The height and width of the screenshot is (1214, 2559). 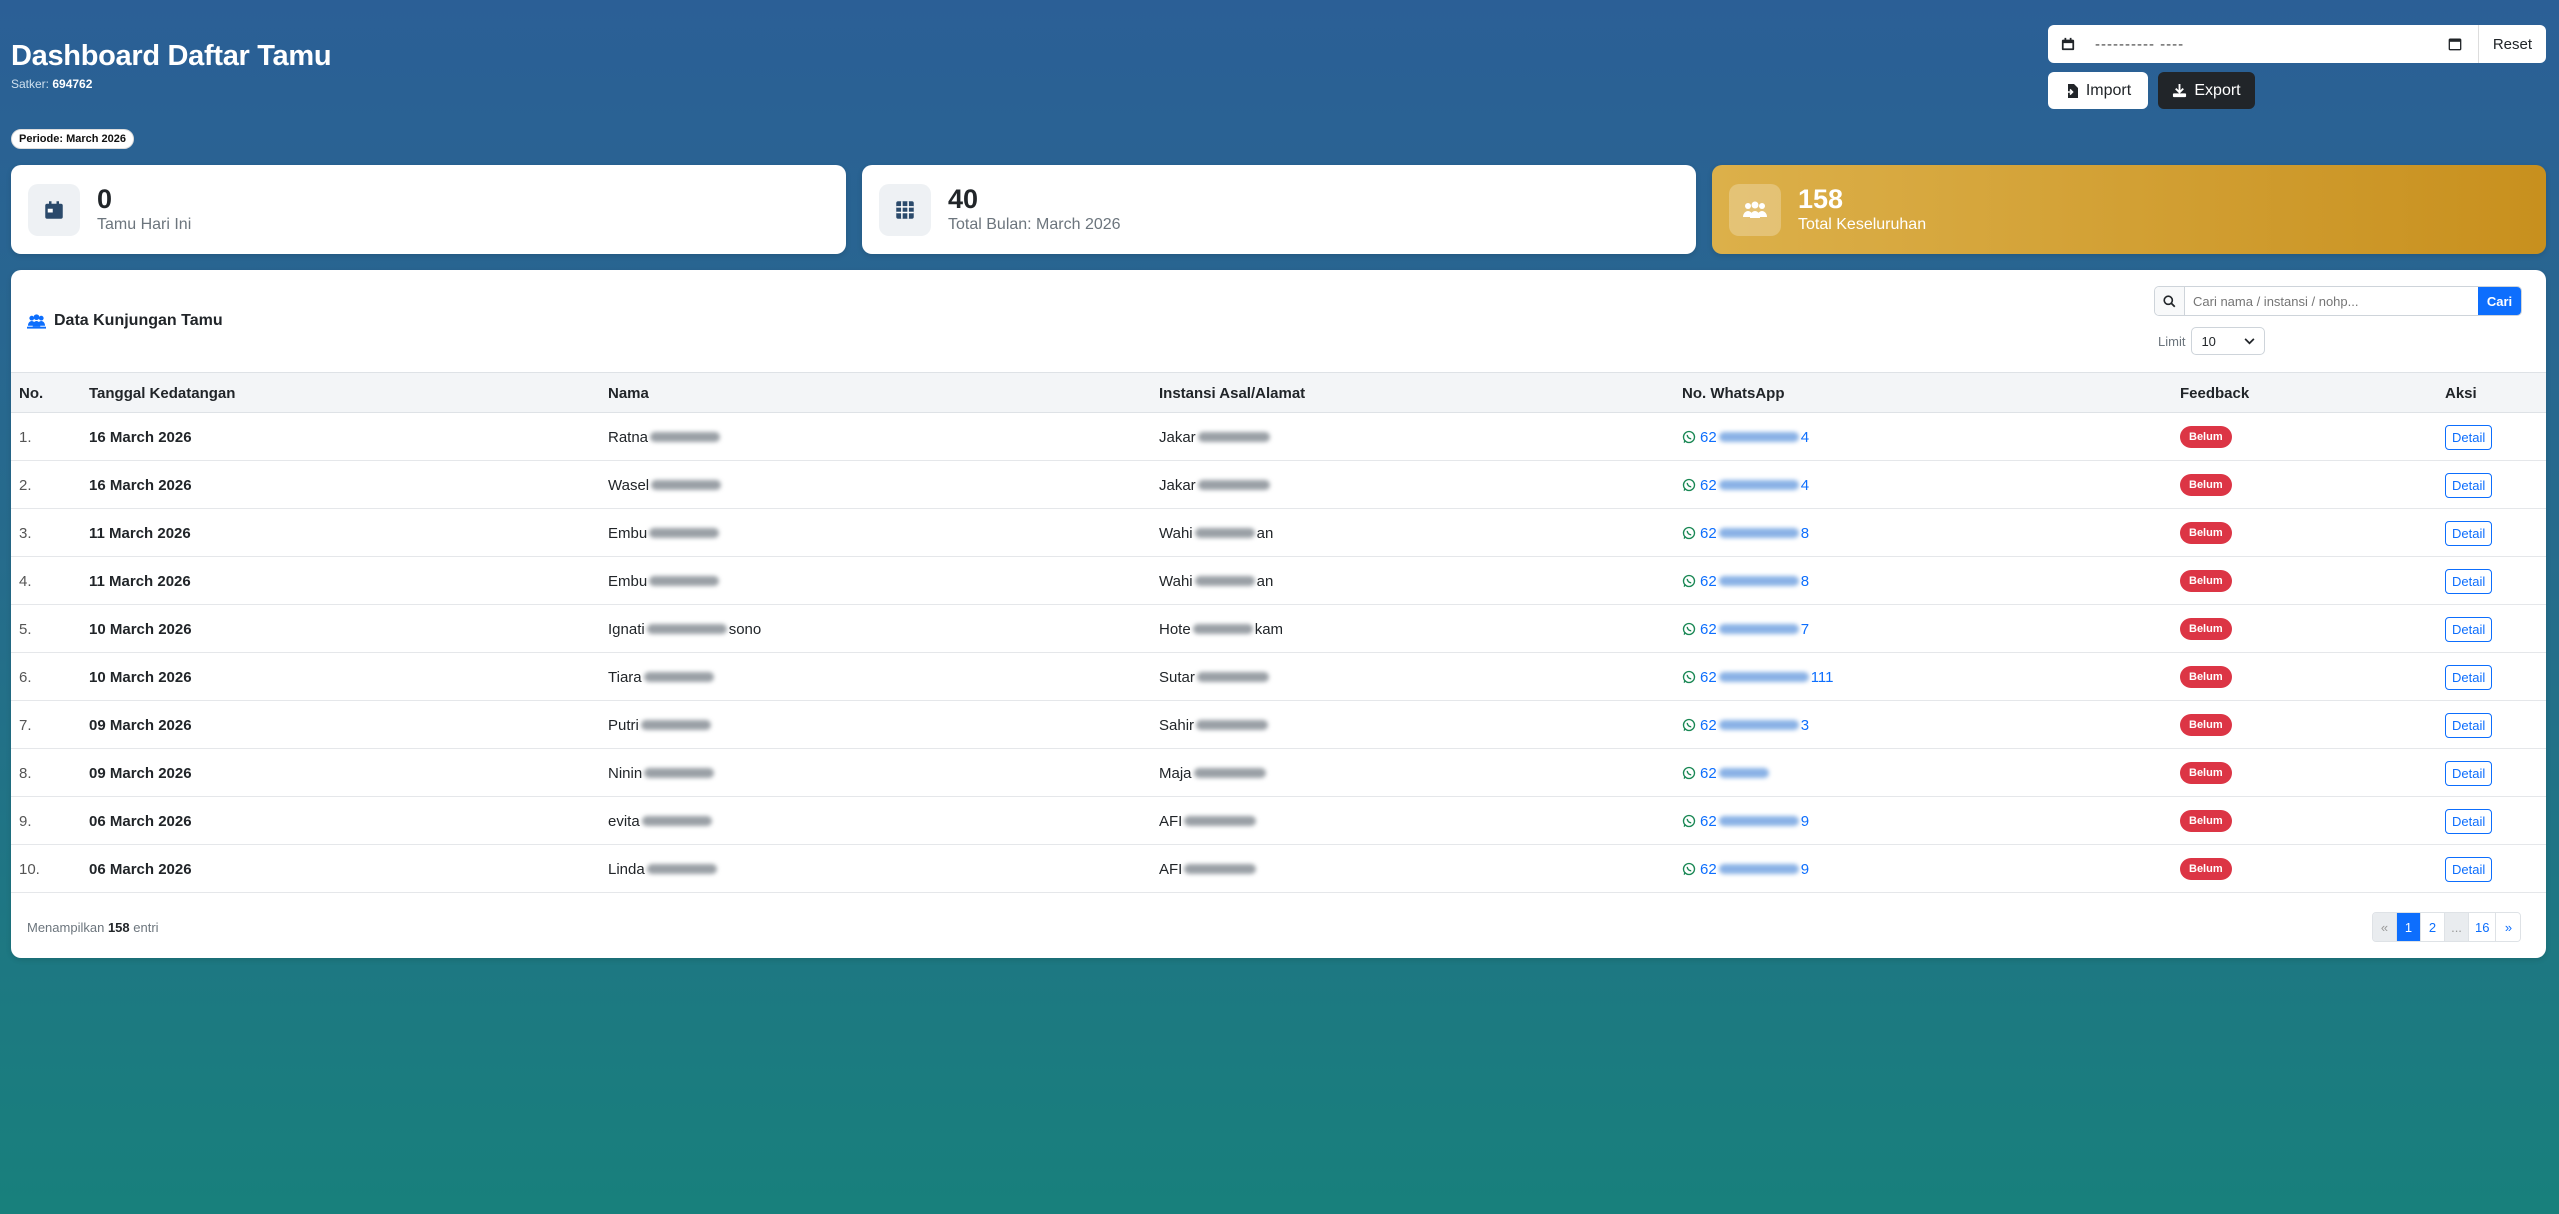 What do you see at coordinates (1269, 629) in the screenshot?
I see `instansi-end: kam` at bounding box center [1269, 629].